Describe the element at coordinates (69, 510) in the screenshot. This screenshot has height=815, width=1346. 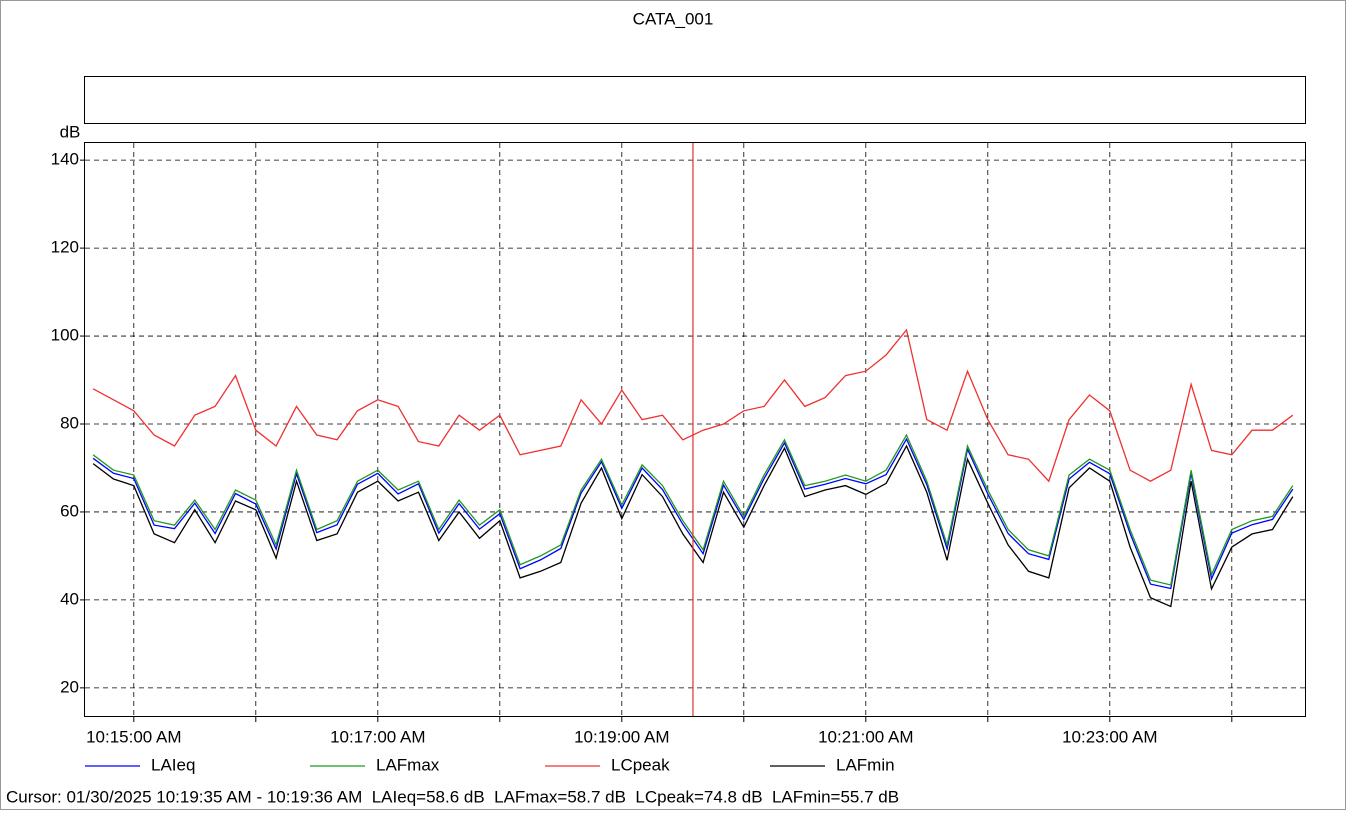
I see `y-tick-label: 60` at that location.